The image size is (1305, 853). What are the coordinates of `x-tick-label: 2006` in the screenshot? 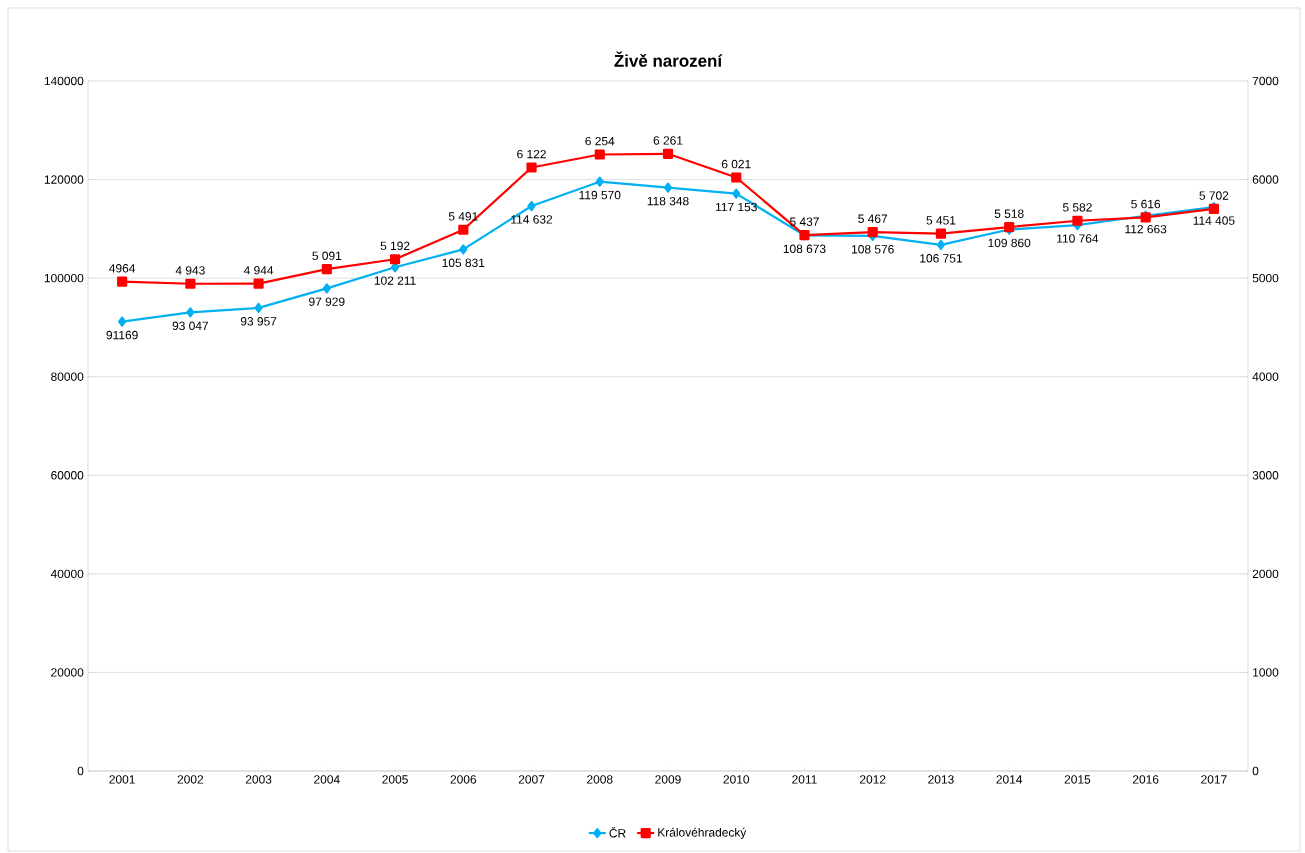 It's located at (463, 779).